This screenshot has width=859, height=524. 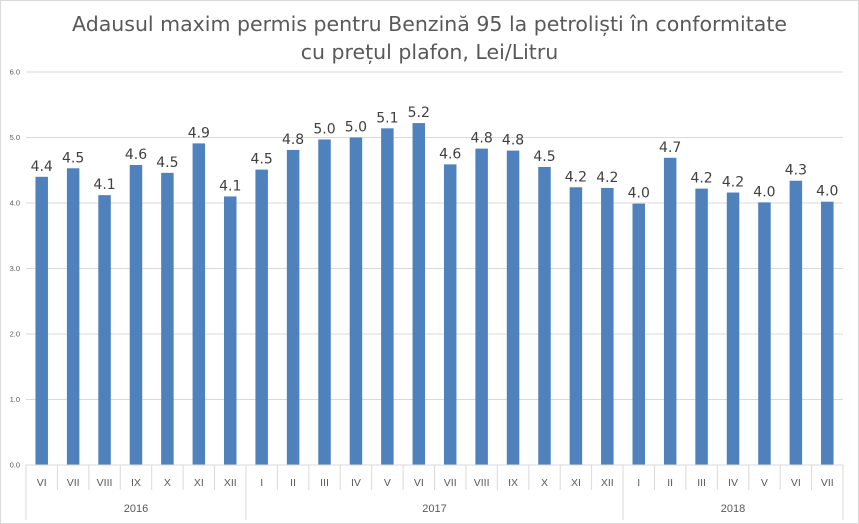 What do you see at coordinates (434, 509) in the screenshot?
I see `year-group-label: 2017` at bounding box center [434, 509].